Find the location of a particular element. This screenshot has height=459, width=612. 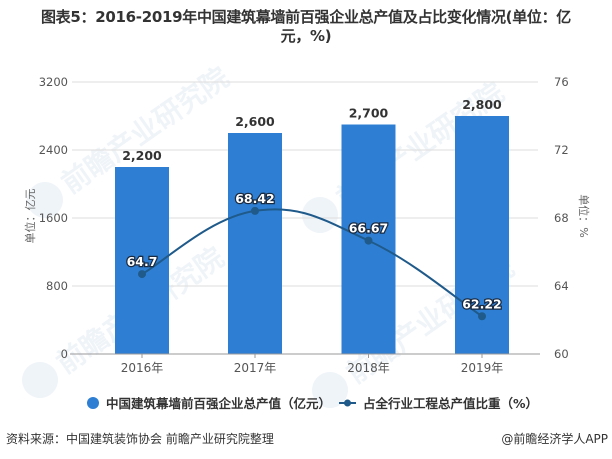

legend-line-label: 占全行业工程总产值比重（%） is located at coordinates (450, 403).